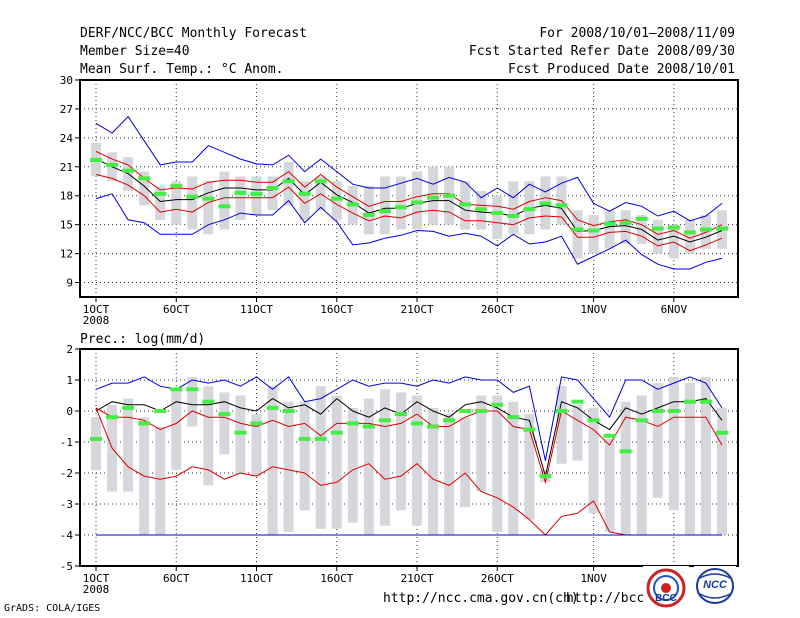 The height and width of the screenshot is (618, 800). What do you see at coordinates (609, 598) in the screenshot?
I see `bcc-url: http://bcc.` at bounding box center [609, 598].